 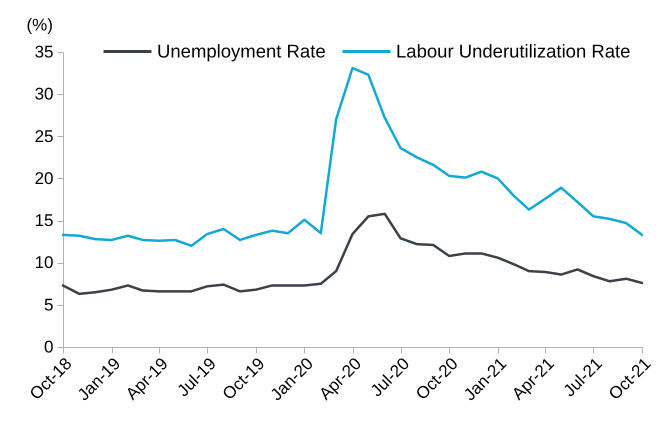 I want to click on y-tick-label: 10, so click(x=44, y=262).